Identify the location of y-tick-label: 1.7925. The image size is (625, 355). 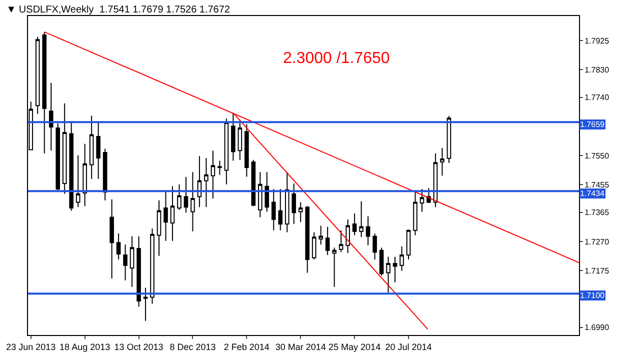
(597, 41).